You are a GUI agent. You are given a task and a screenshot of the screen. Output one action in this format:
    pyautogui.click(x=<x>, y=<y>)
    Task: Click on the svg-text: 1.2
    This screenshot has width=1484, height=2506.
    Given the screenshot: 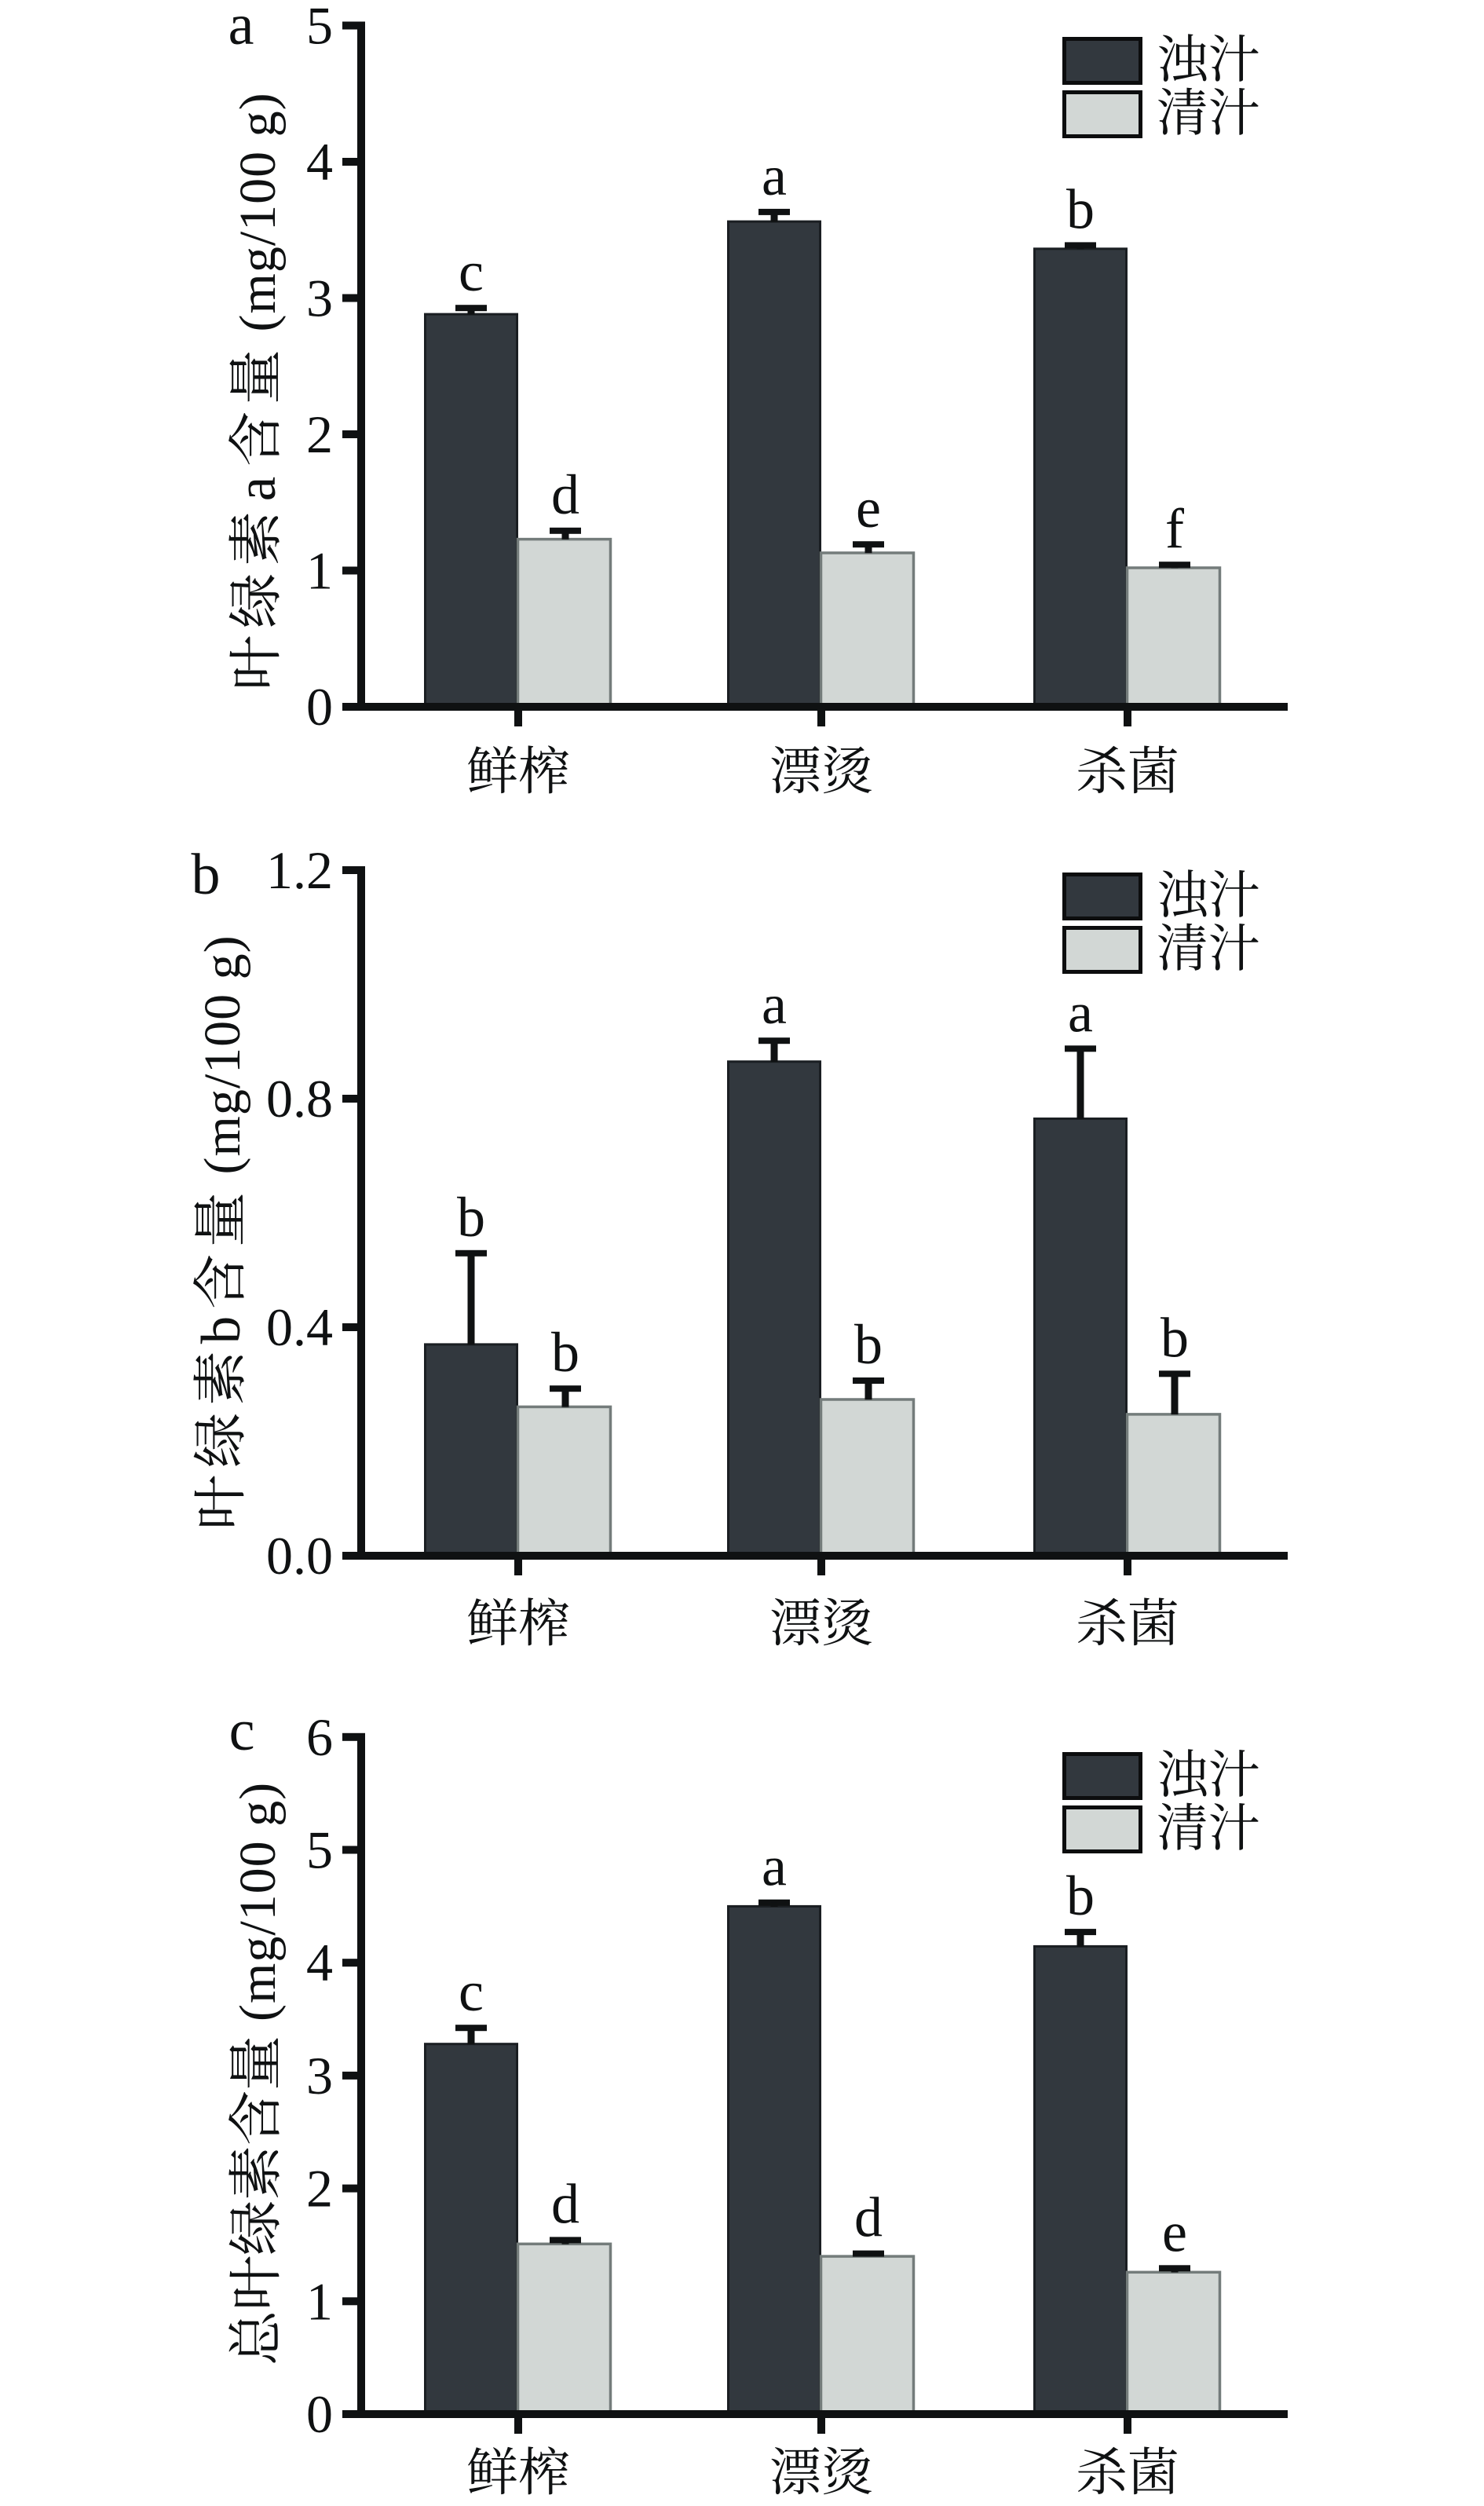 What is the action you would take?
    pyautogui.click(x=299, y=870)
    